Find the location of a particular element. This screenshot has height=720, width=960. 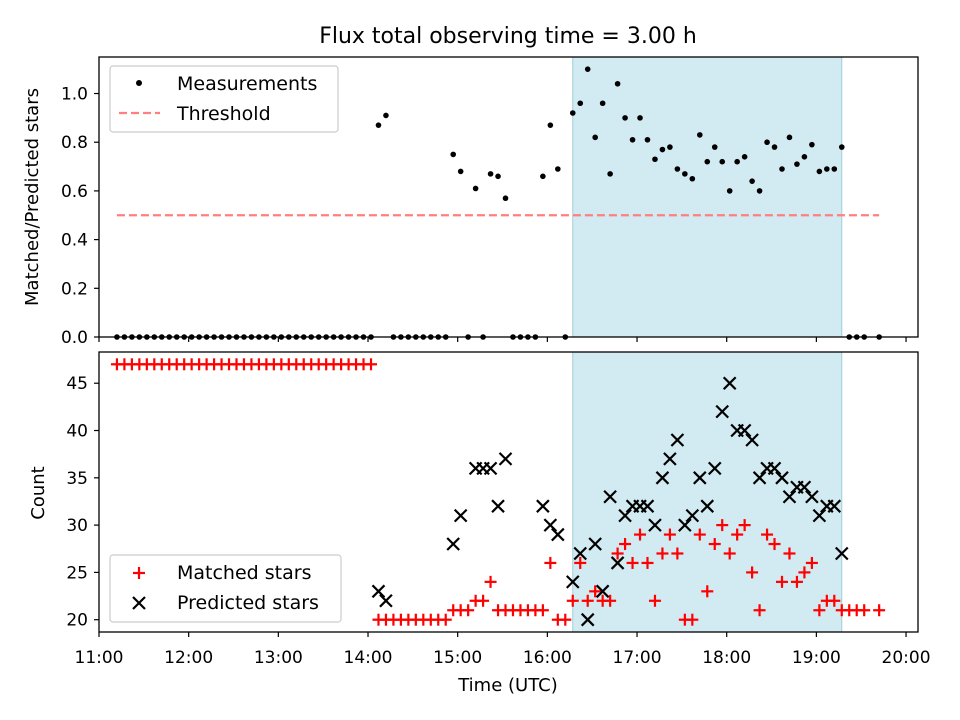

x-tick-label: 16:00 is located at coordinates (547, 658).